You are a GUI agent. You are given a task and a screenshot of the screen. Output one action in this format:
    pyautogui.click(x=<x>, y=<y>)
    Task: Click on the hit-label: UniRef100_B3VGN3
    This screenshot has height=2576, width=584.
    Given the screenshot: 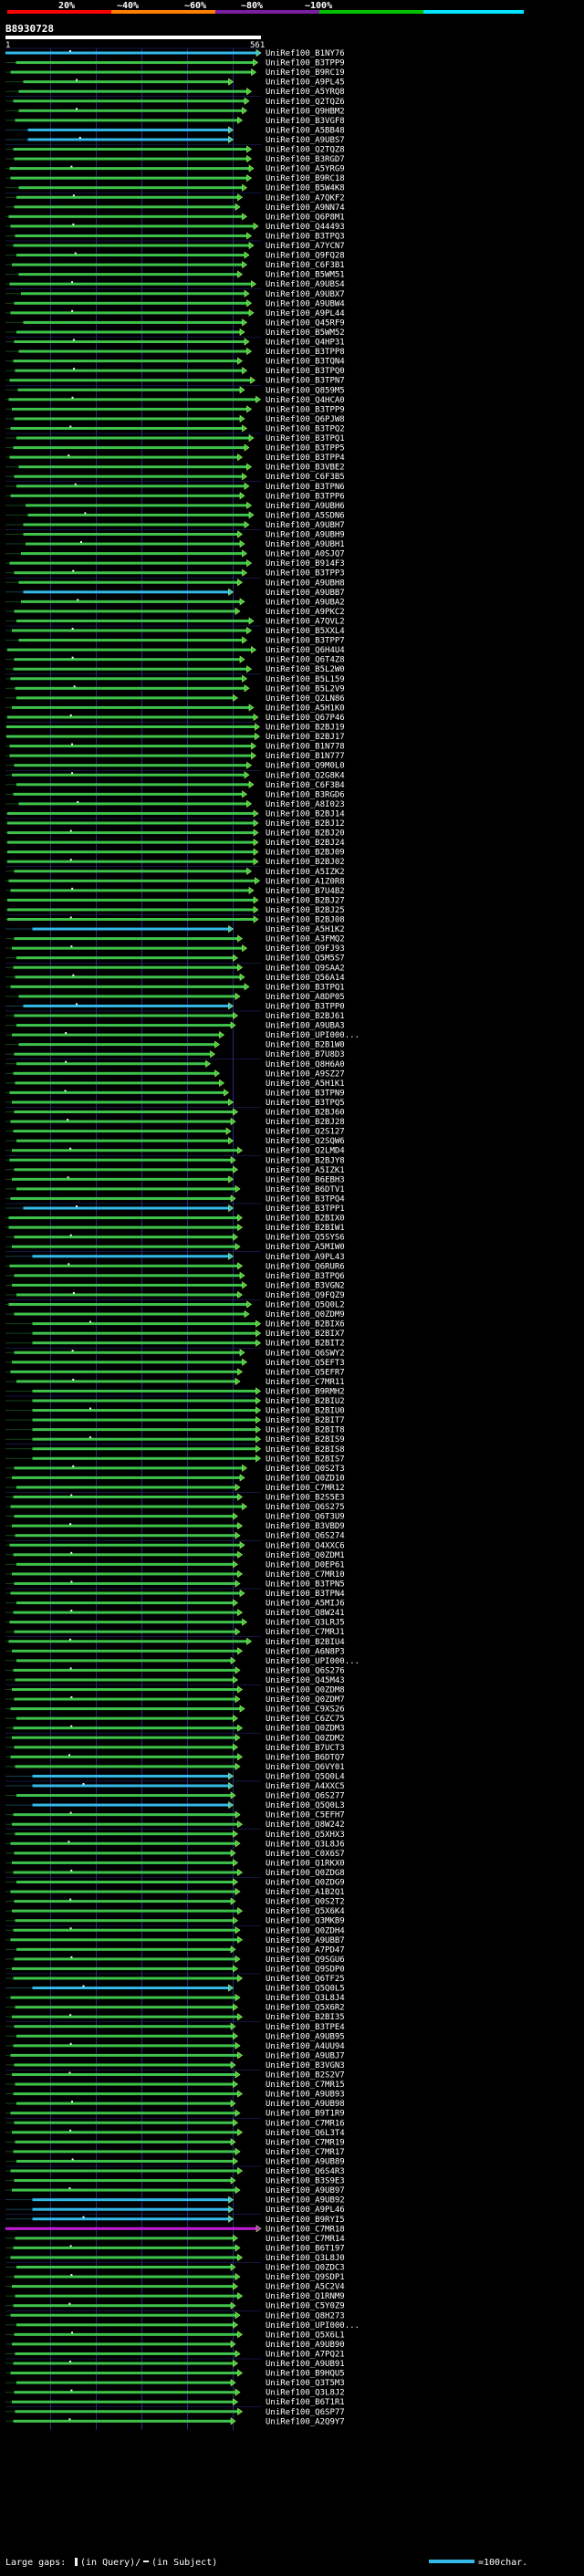 What is the action you would take?
    pyautogui.click(x=305, y=2065)
    